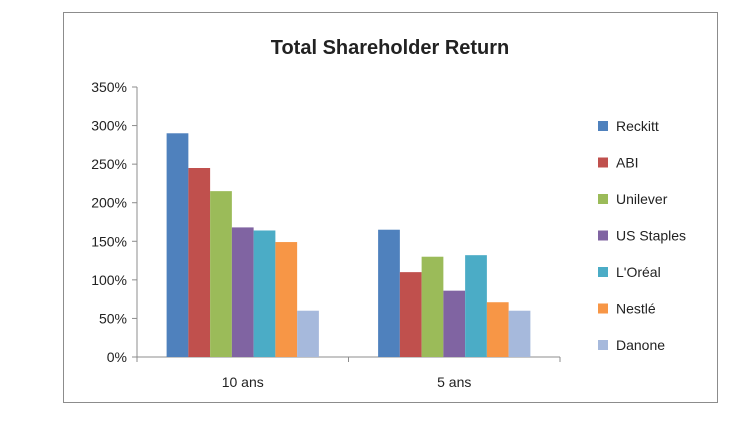  Describe the element at coordinates (109, 203) in the screenshot. I see `y-tick-label: 200%` at that location.